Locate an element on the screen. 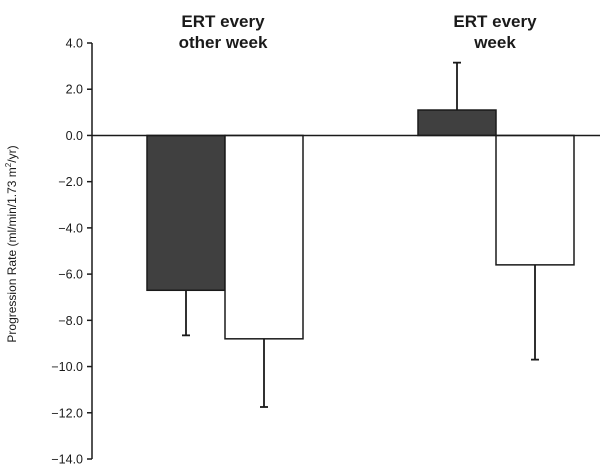 The image size is (605, 464). y-tick-label: 0.0 is located at coordinates (74, 136).